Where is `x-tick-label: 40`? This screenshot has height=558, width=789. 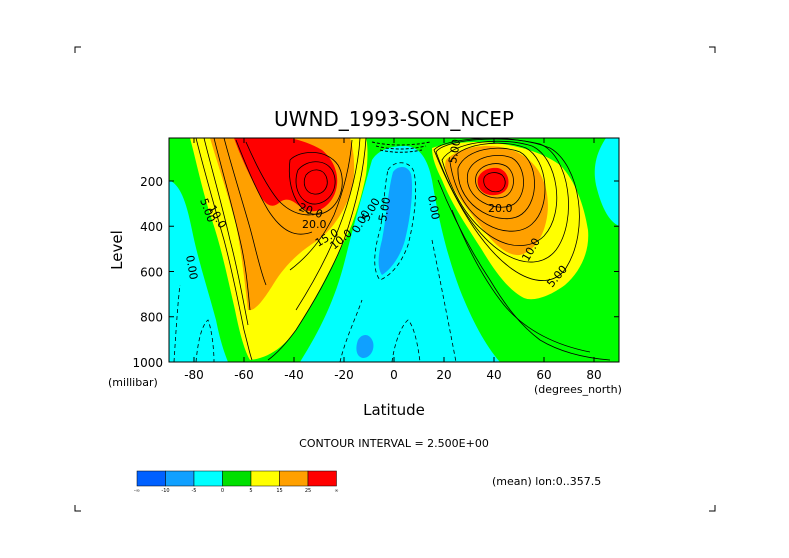
x-tick-label: 40 is located at coordinates (493, 375).